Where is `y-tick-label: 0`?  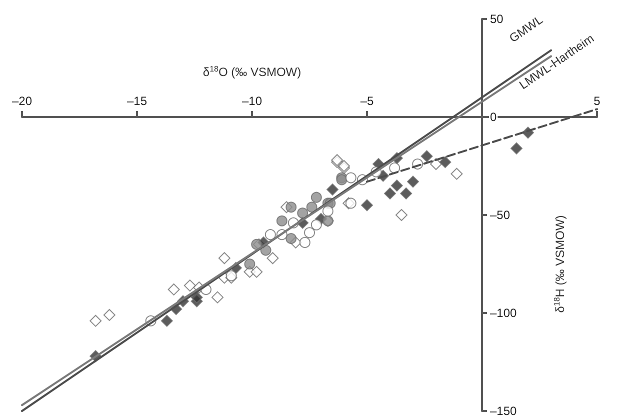 y-tick-label: 0 is located at coordinates (493, 117).